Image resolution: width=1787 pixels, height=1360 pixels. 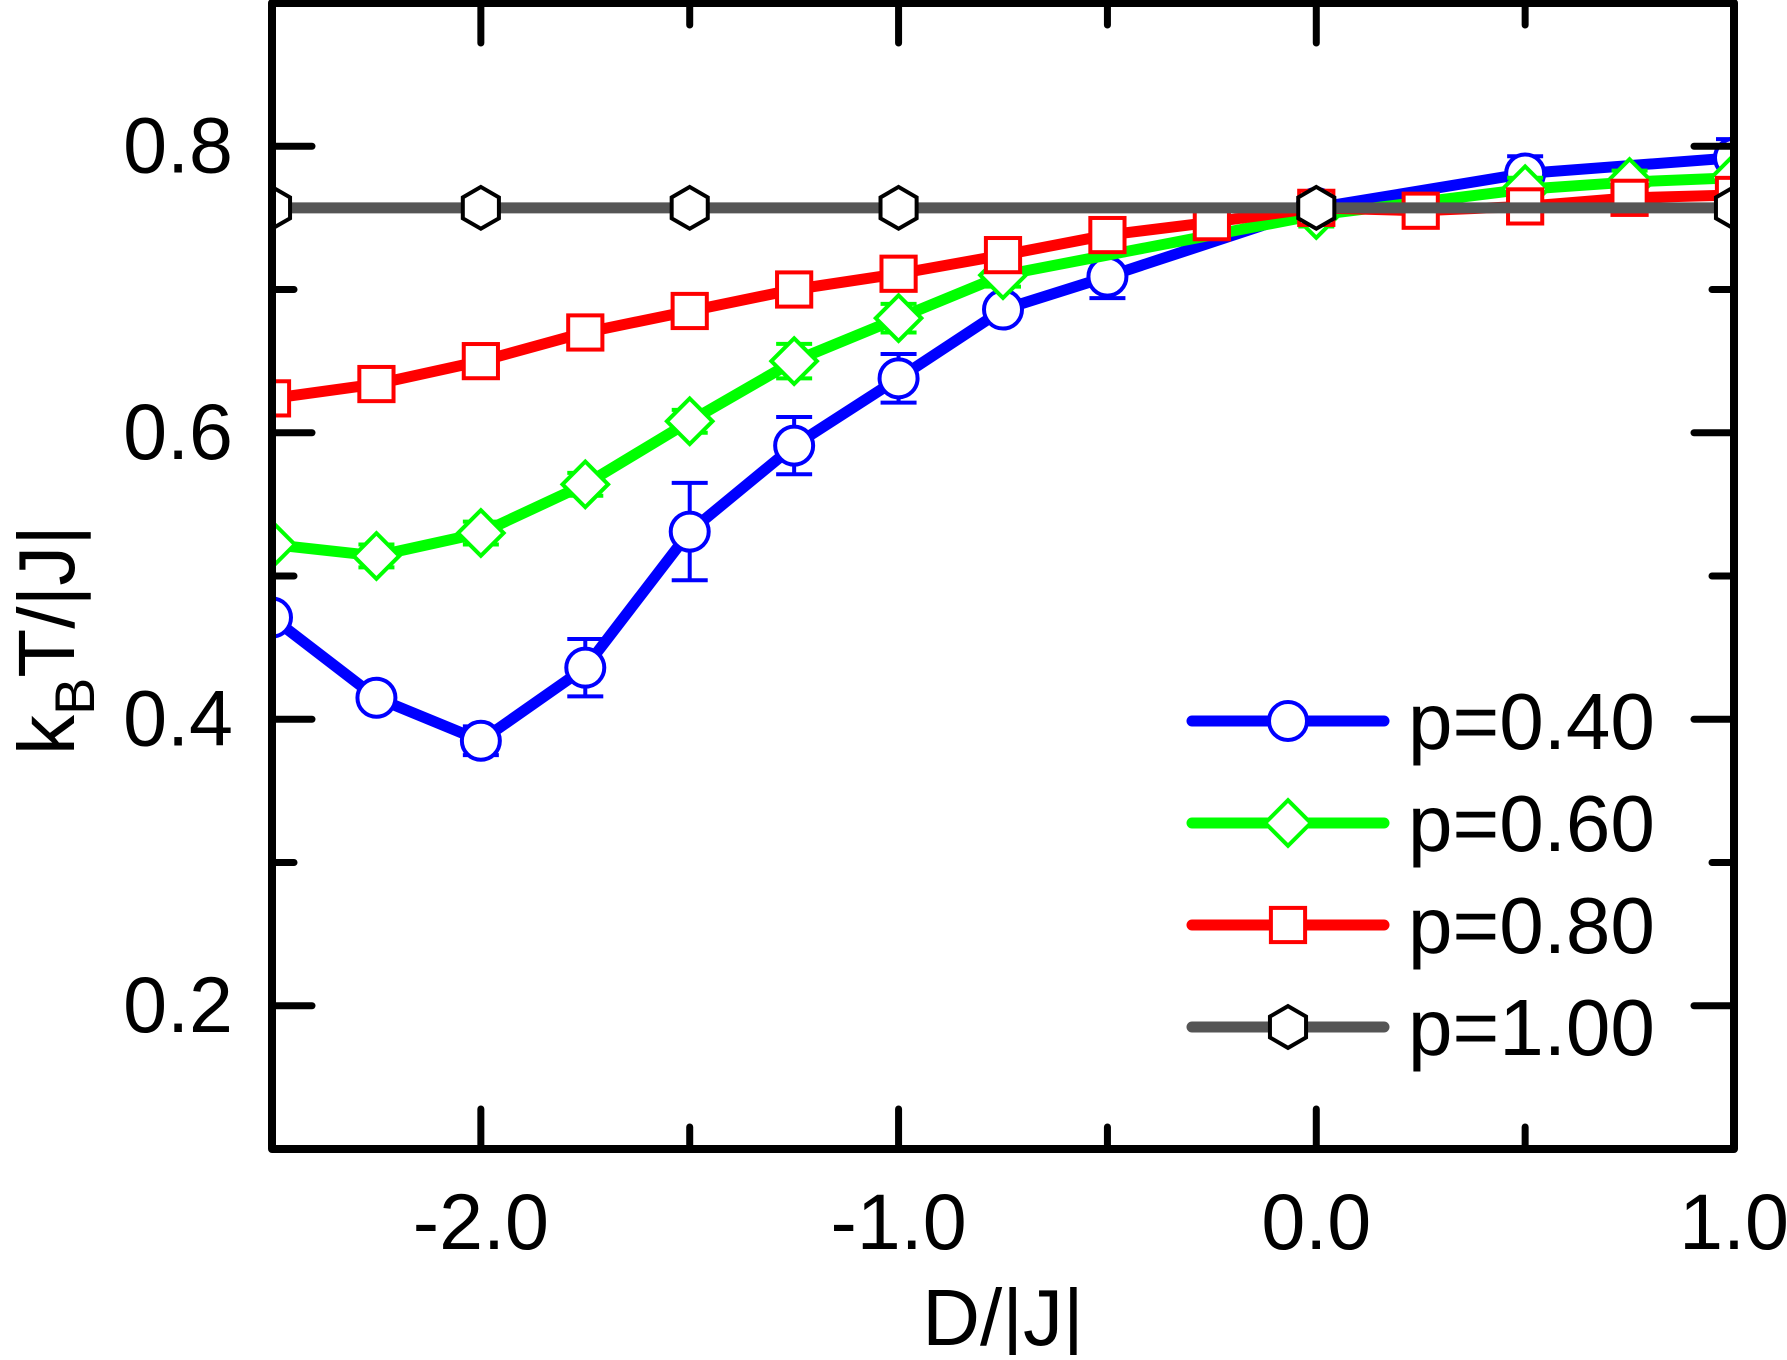 I want to click on legend-label: p=0.60, so click(x=1531, y=823).